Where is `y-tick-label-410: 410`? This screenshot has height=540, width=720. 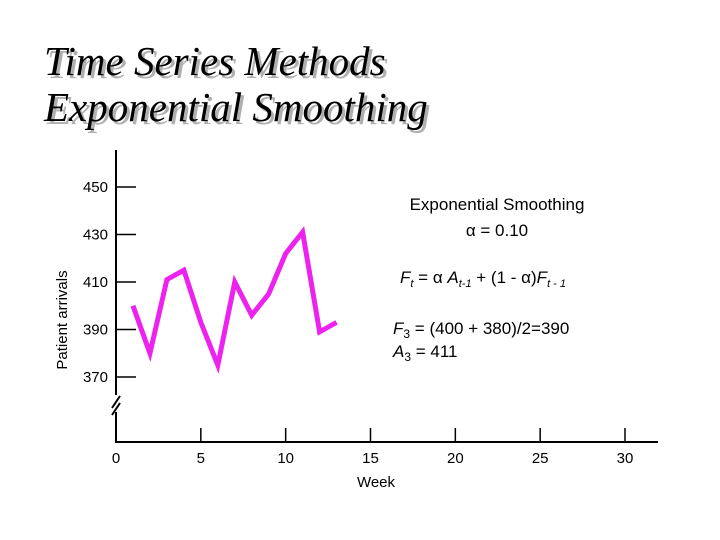
y-tick-label-410: 410 is located at coordinates (95, 282).